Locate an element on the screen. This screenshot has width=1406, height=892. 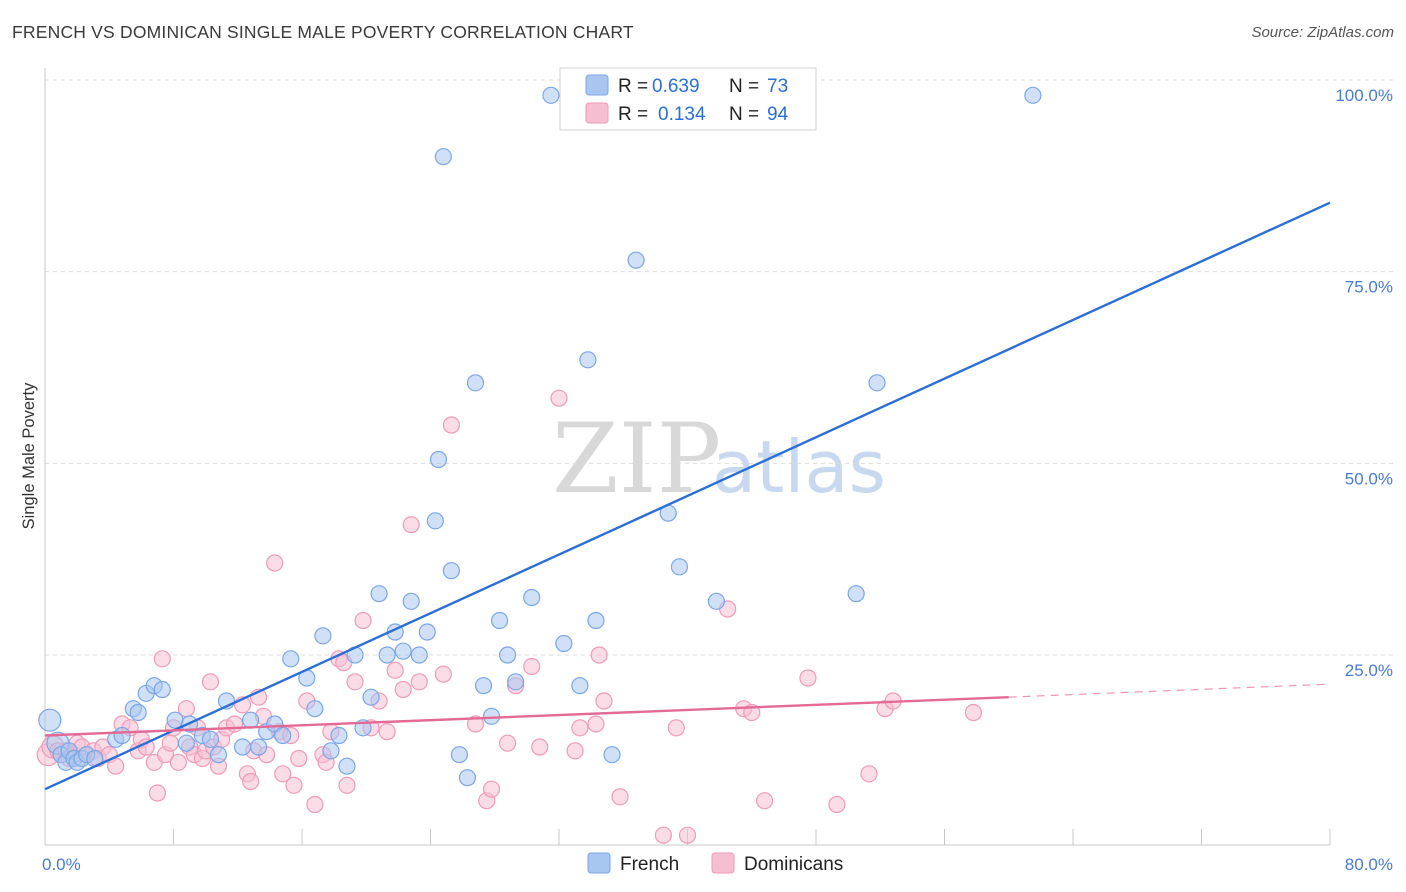
legend-dominicans-r-value: 0.134 is located at coordinates (682, 114).